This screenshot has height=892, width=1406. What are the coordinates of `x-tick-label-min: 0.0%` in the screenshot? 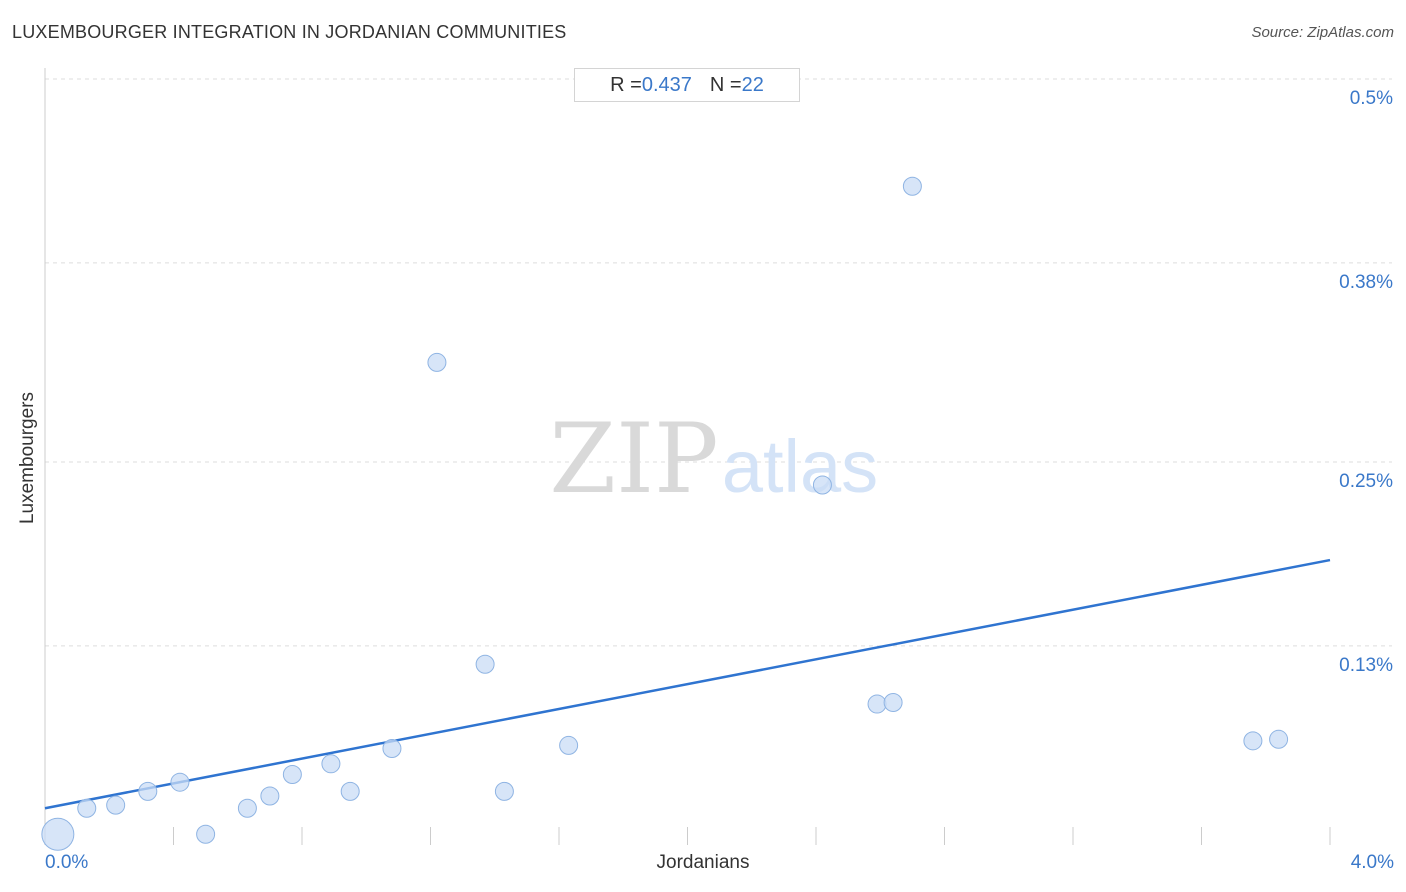 It's located at (67, 862).